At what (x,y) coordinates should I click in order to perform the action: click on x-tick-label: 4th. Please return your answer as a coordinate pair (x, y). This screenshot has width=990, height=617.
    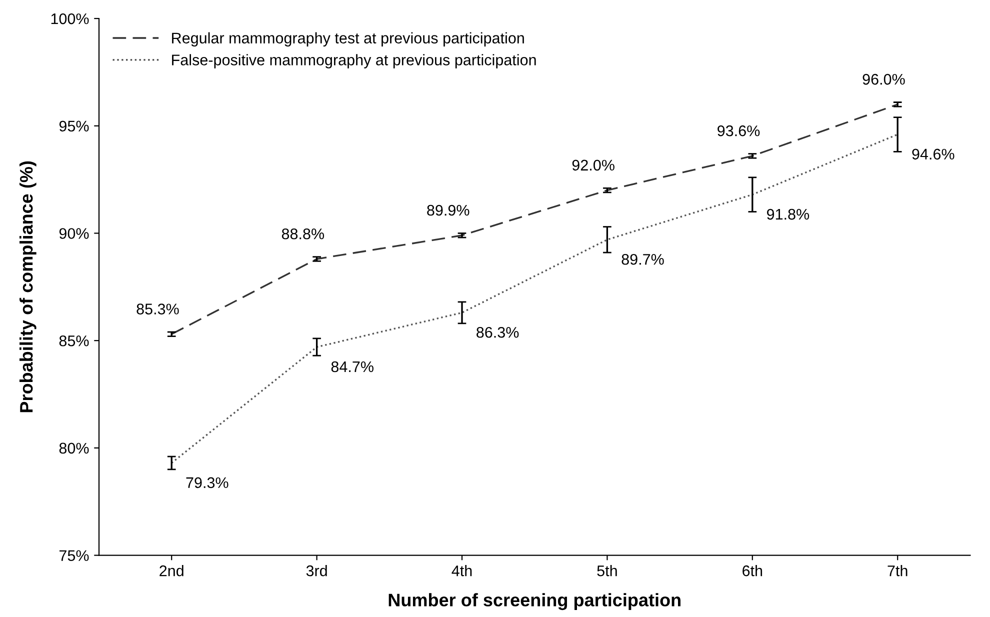
    Looking at the image, I should click on (462, 570).